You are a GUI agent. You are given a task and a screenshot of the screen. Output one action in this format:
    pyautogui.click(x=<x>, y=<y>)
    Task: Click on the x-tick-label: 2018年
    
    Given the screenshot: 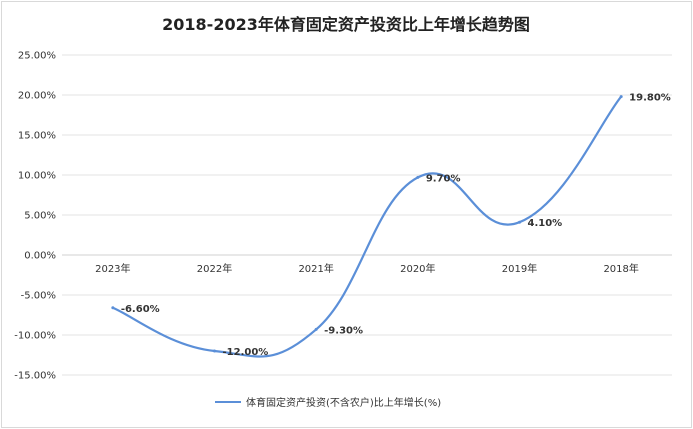 What is the action you would take?
    pyautogui.click(x=620, y=268)
    